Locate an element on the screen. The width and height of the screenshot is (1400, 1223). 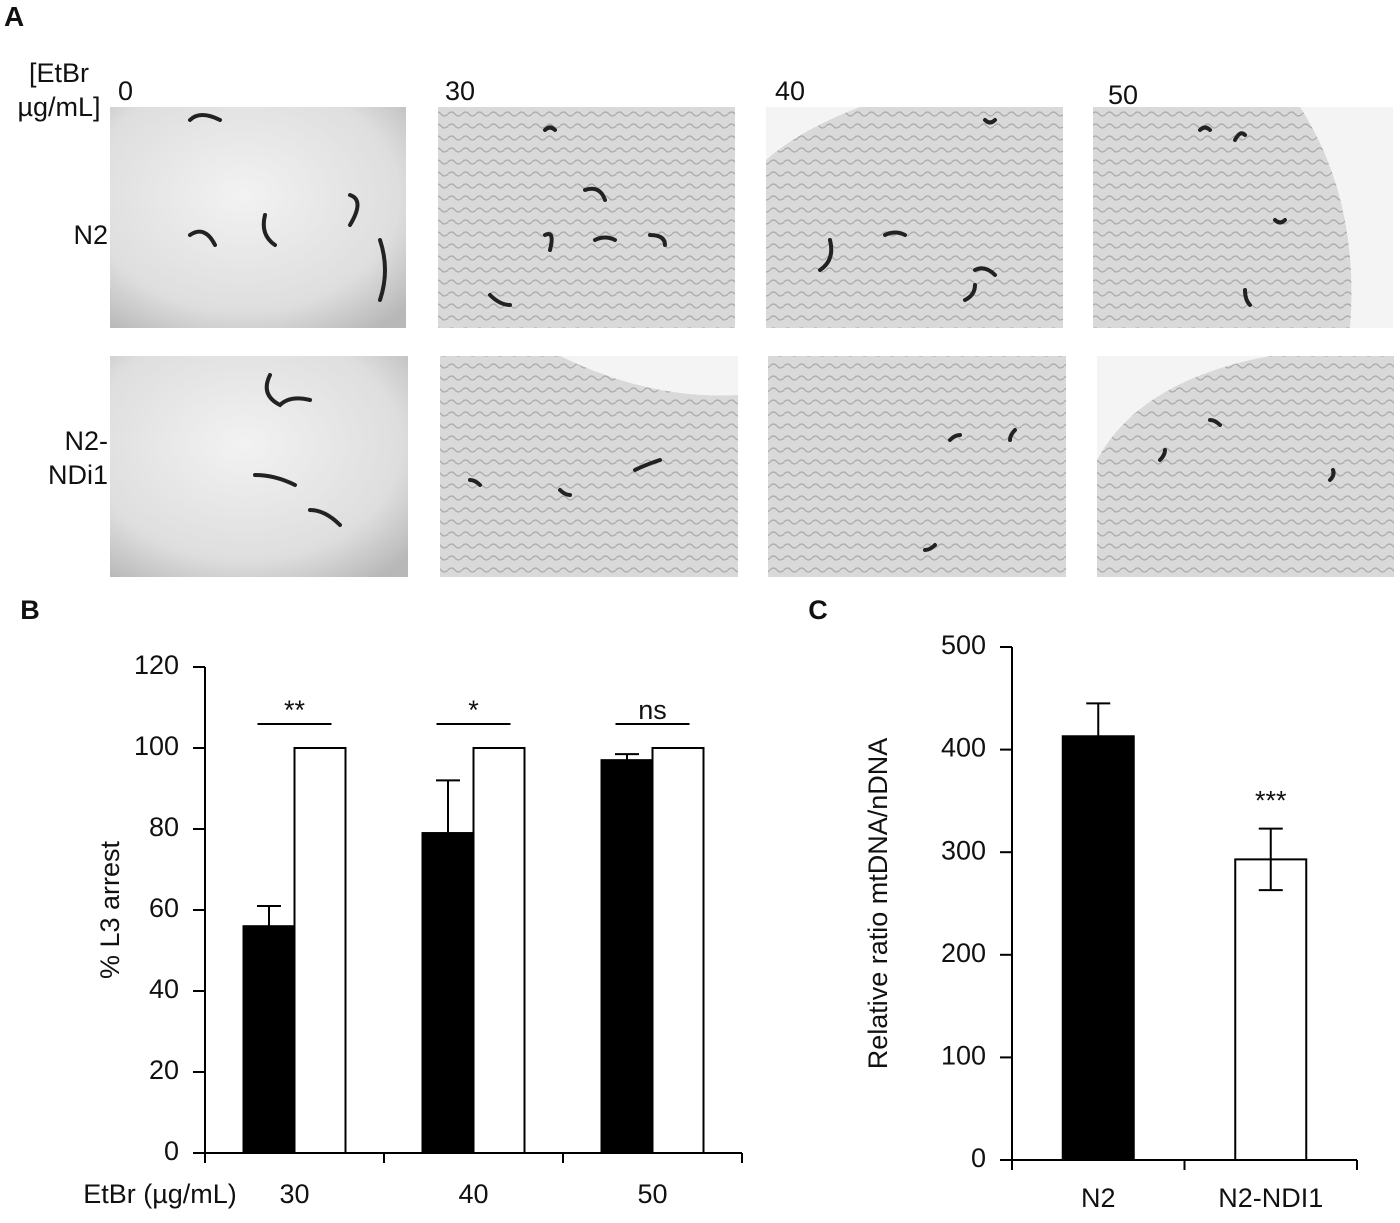
column-label: 0 is located at coordinates (126, 91).